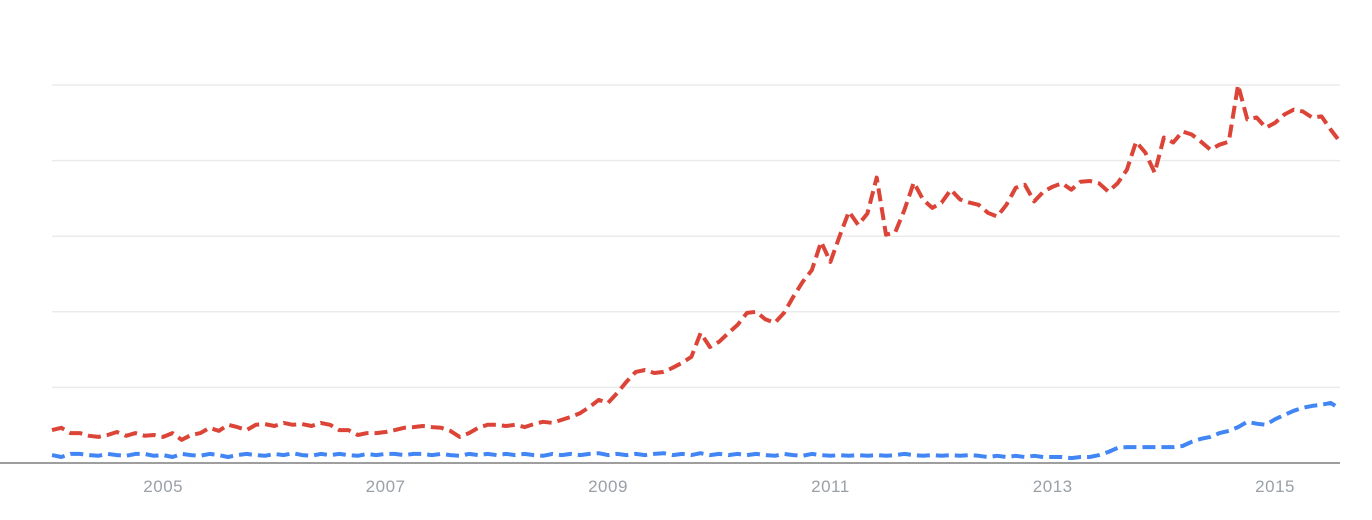  Describe the element at coordinates (696, 430) in the screenshot. I see `blue-series-line` at that location.